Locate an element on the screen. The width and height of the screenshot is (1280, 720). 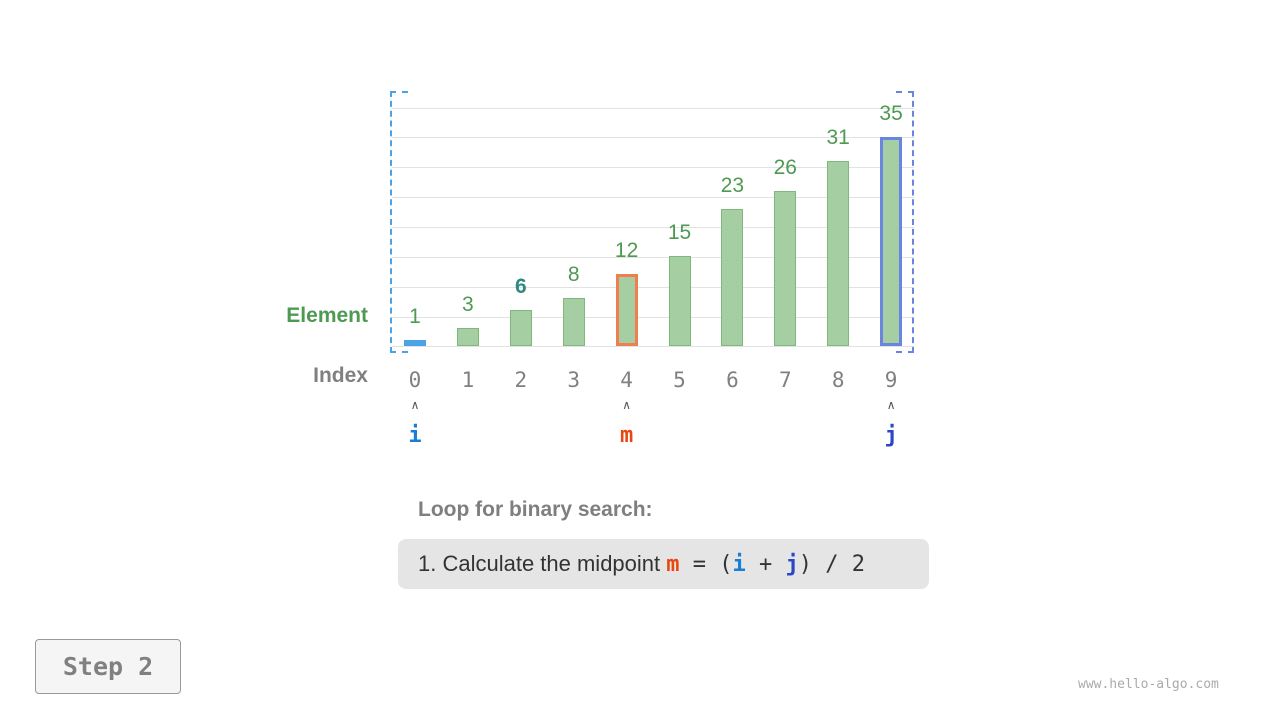
index-label: 9 is located at coordinates (891, 380).